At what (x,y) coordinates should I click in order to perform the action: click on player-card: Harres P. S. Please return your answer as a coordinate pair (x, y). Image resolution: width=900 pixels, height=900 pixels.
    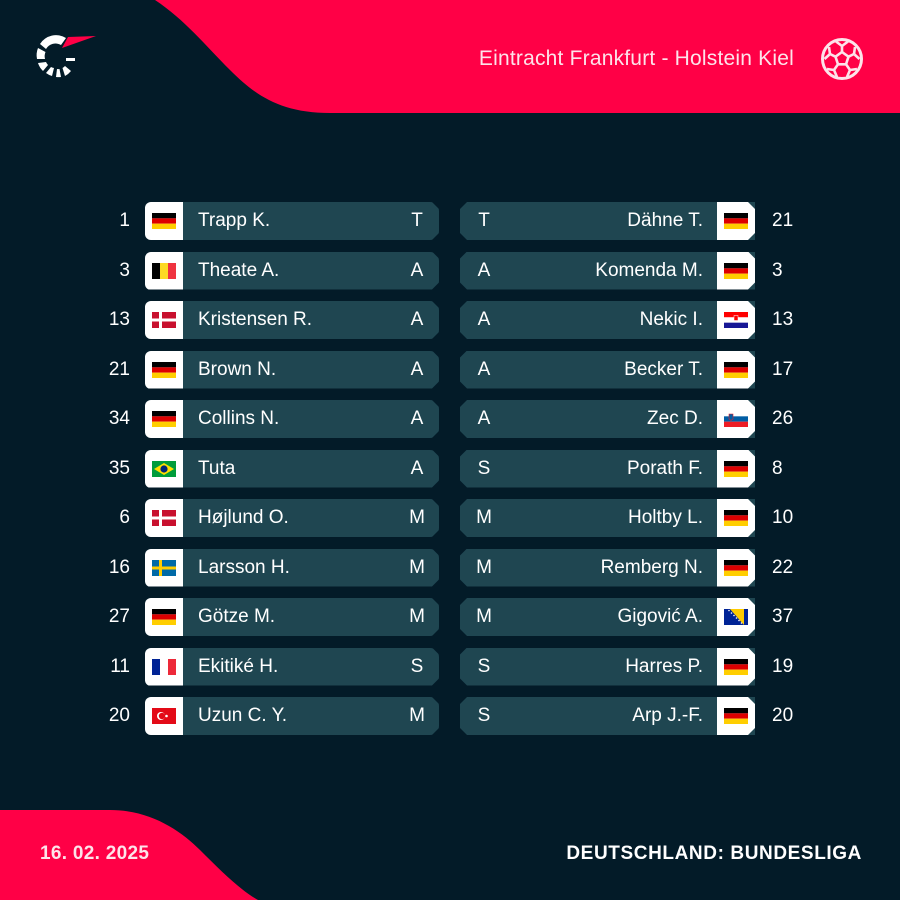
    Looking at the image, I should click on (607, 667).